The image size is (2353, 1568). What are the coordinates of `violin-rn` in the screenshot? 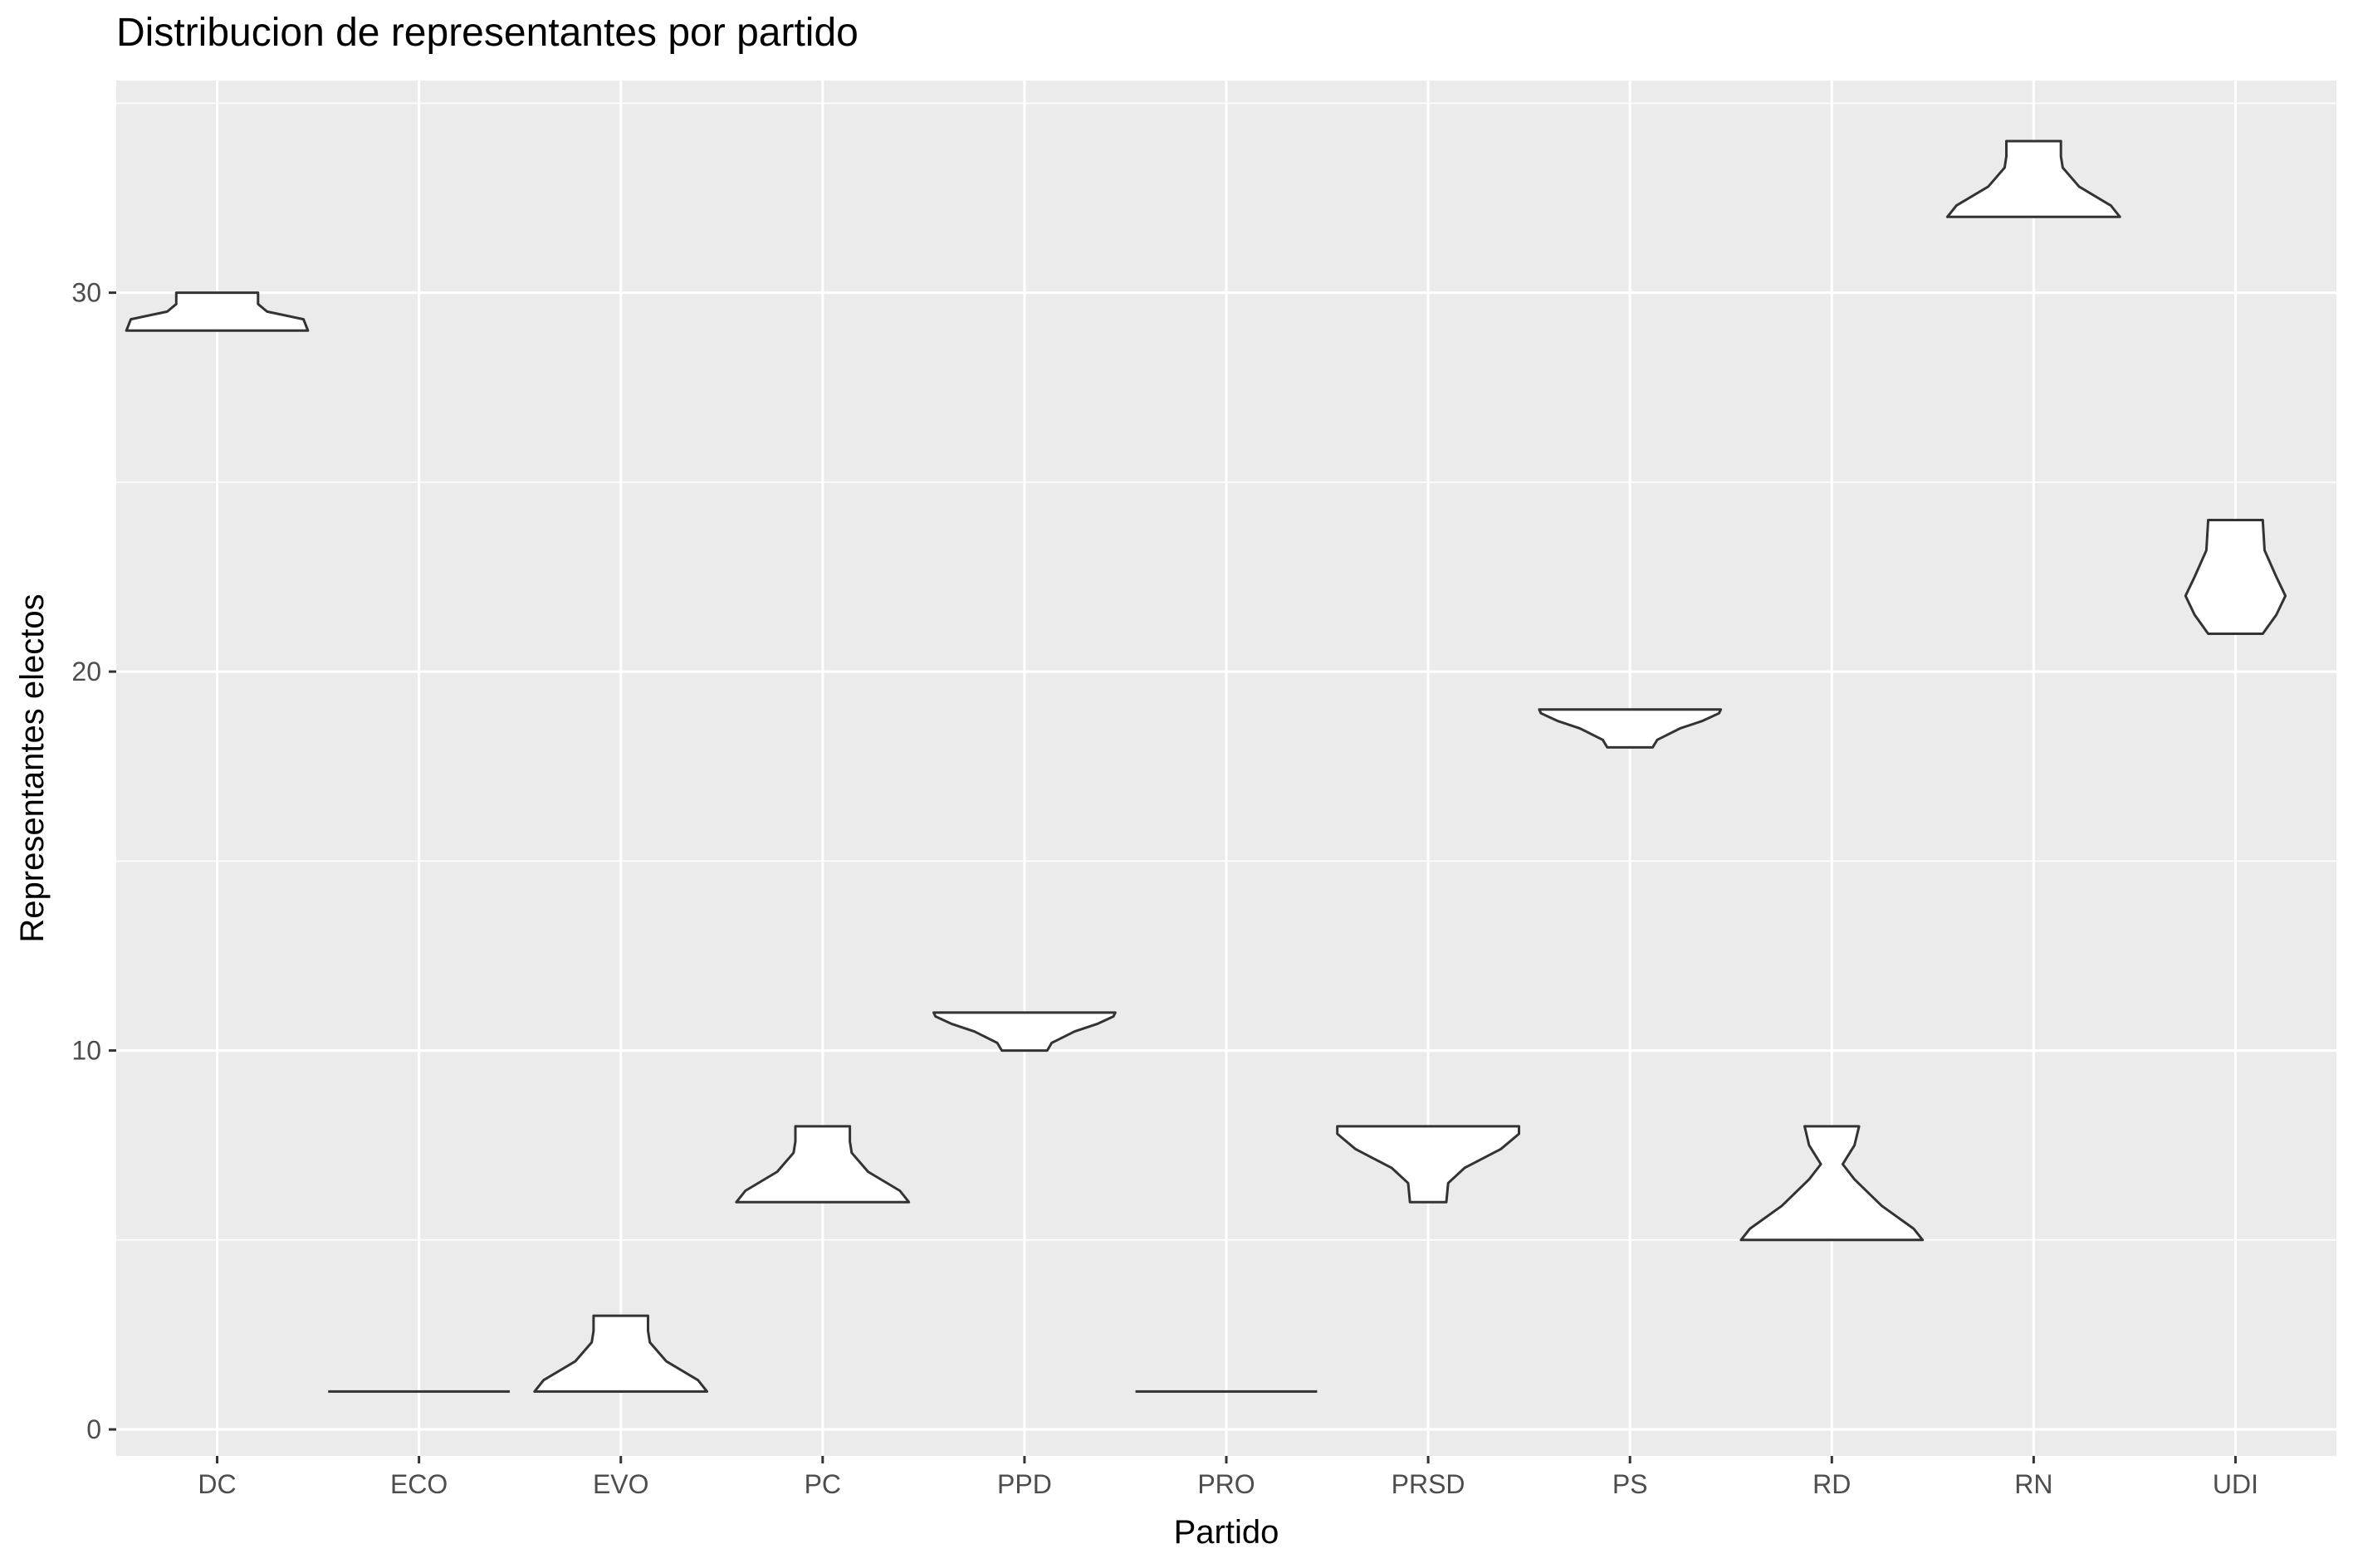 It's located at (2033, 179).